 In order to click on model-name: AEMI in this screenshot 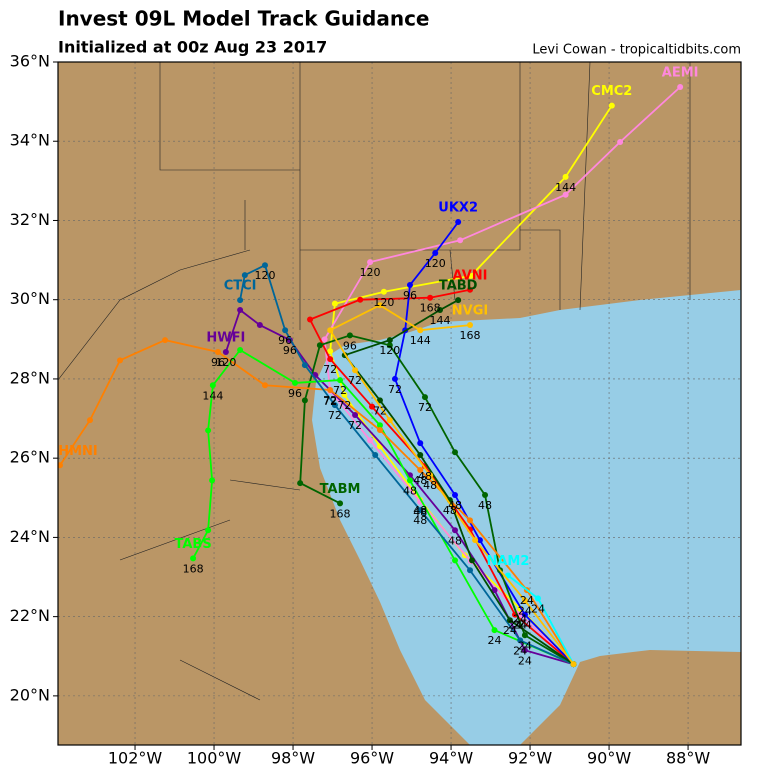, I will do `click(680, 72)`.